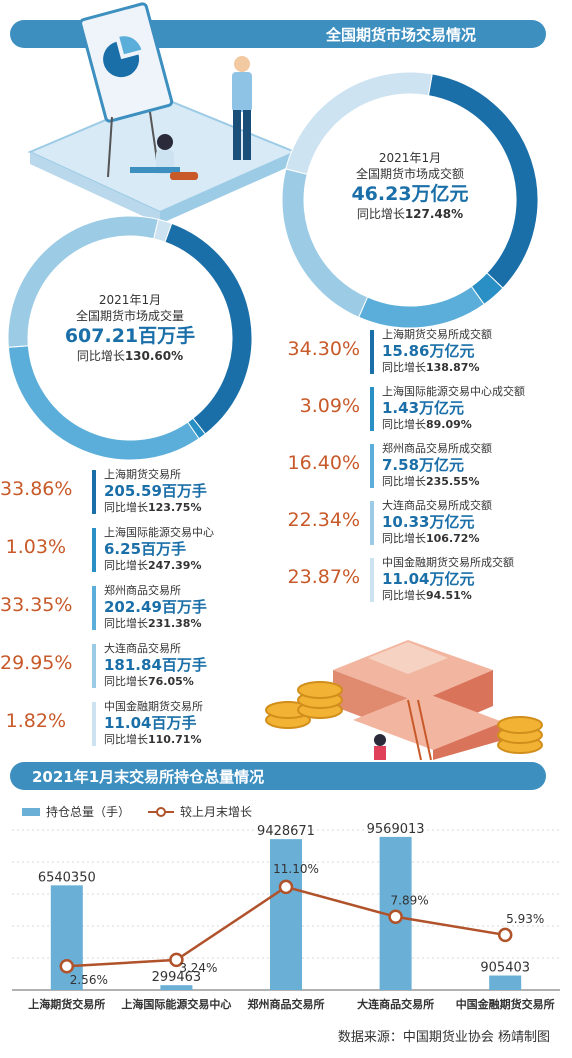 The width and height of the screenshot is (572, 1058). What do you see at coordinates (453, 391) in the screenshot?
I see `exchange-name: 上海国际能源交易中心成交额` at bounding box center [453, 391].